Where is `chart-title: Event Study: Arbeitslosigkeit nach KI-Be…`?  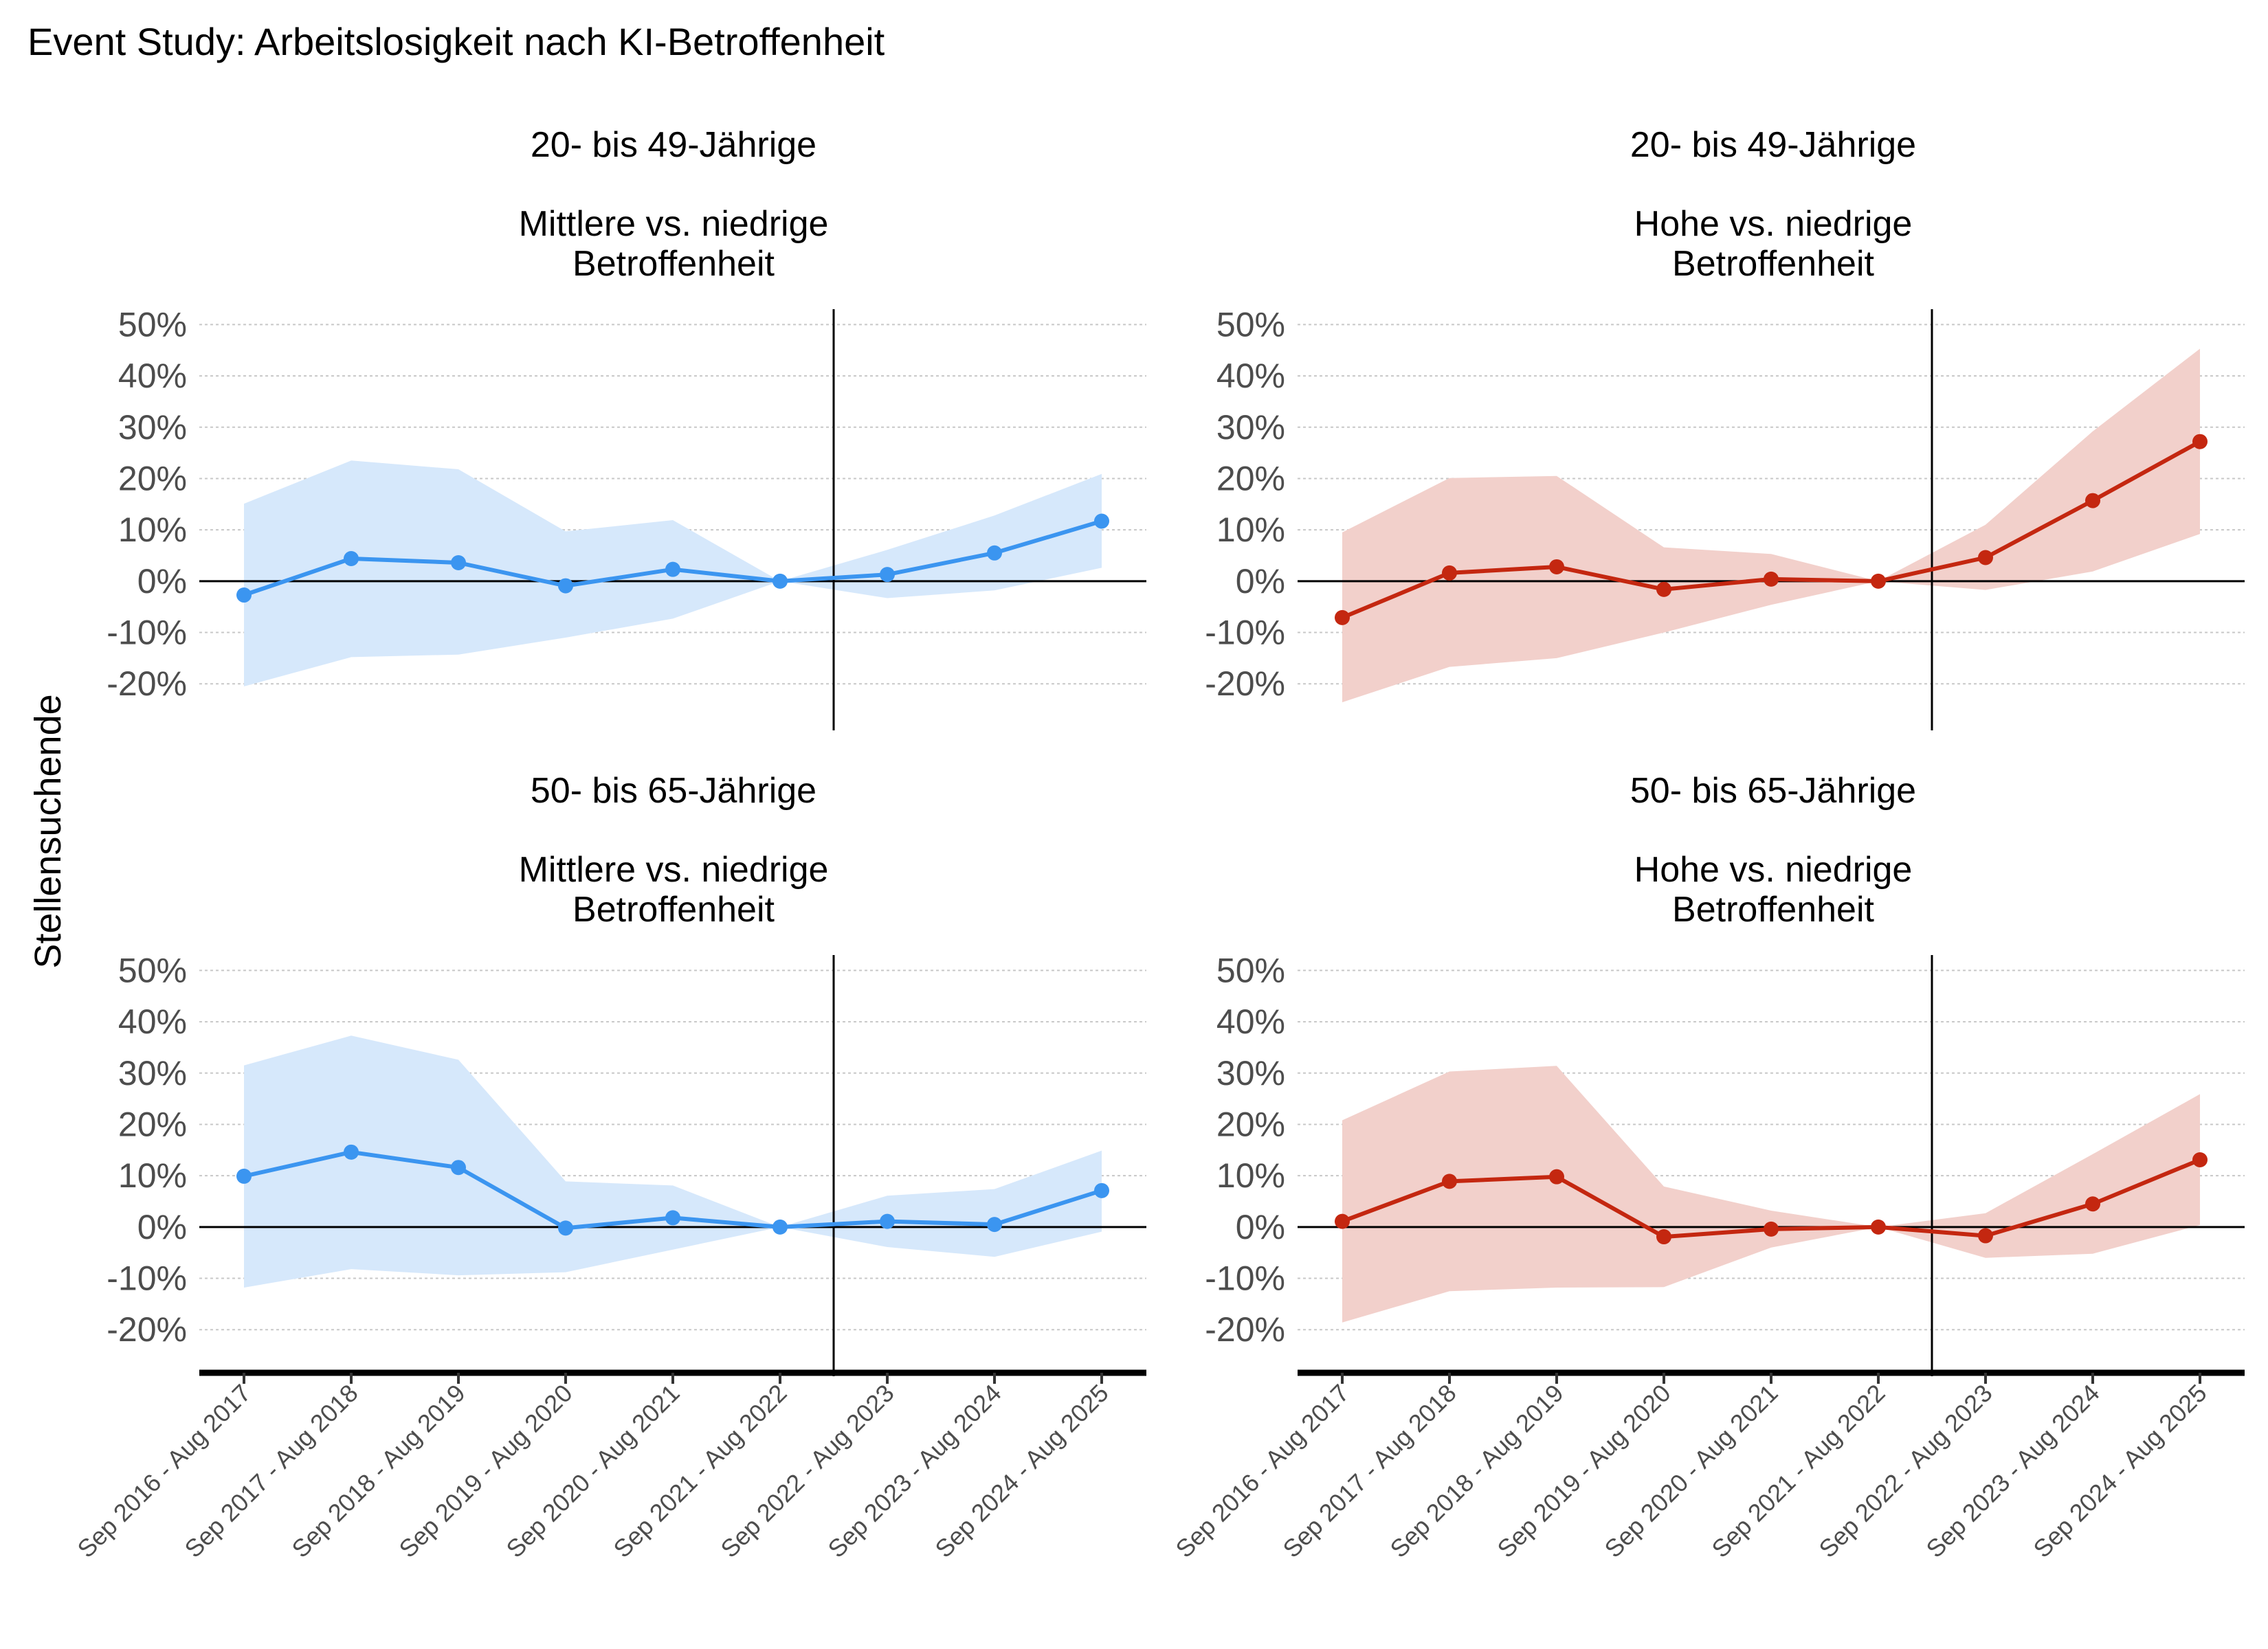 chart-title: Event Study: Arbeitslosigkeit nach KI-Be… is located at coordinates (456, 41).